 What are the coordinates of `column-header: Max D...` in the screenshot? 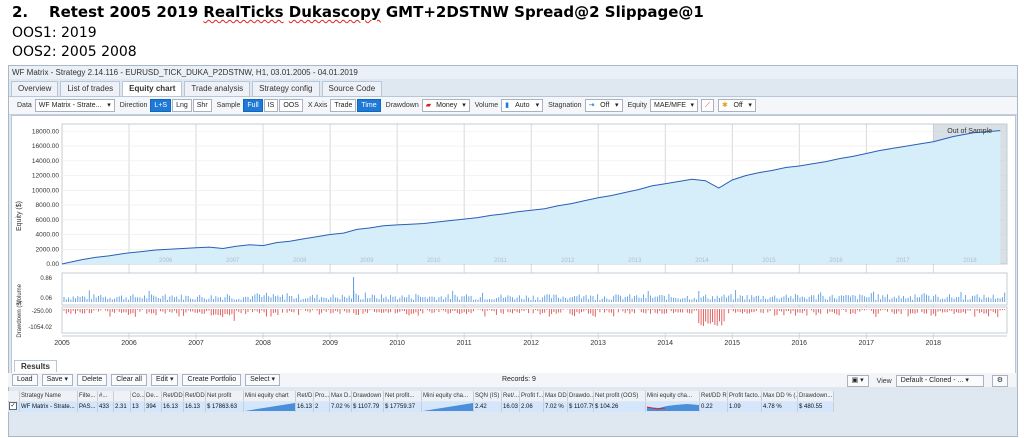 It's located at (341, 396).